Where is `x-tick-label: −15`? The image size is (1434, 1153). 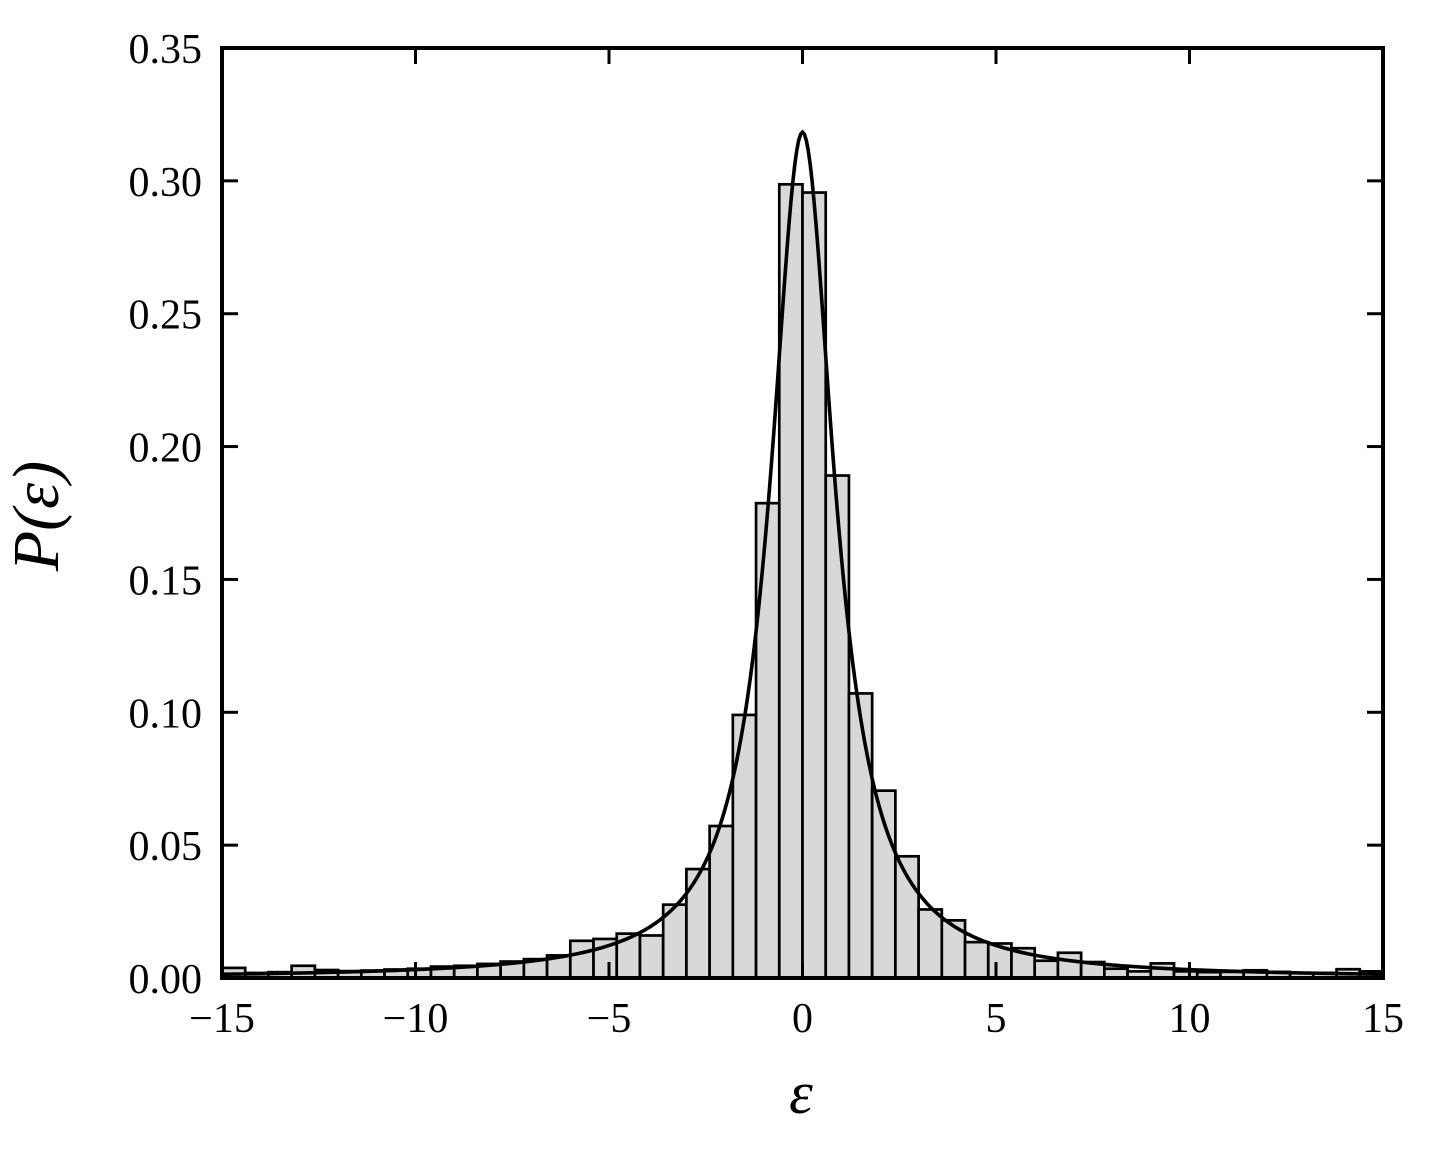 x-tick-label: −15 is located at coordinates (222, 1019).